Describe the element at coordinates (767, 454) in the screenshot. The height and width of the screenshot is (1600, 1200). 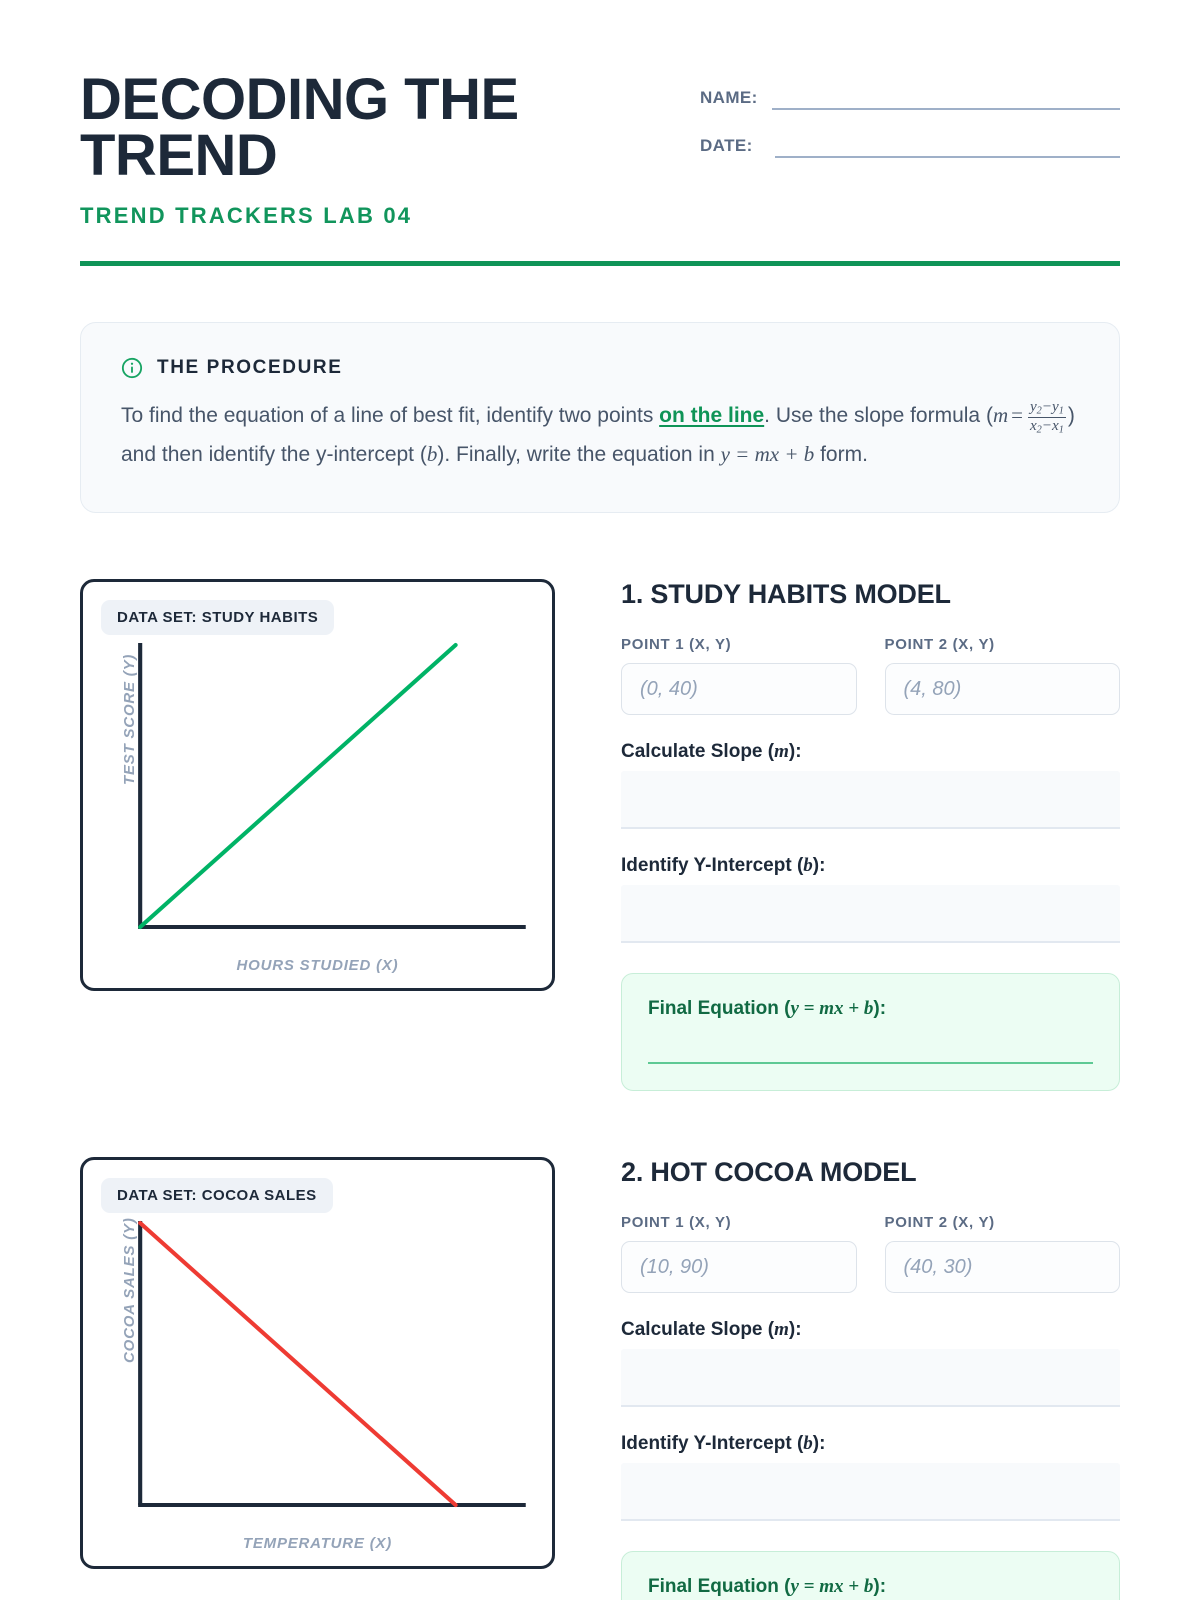
I see `slope-intercept-form: y = mx + b` at that location.